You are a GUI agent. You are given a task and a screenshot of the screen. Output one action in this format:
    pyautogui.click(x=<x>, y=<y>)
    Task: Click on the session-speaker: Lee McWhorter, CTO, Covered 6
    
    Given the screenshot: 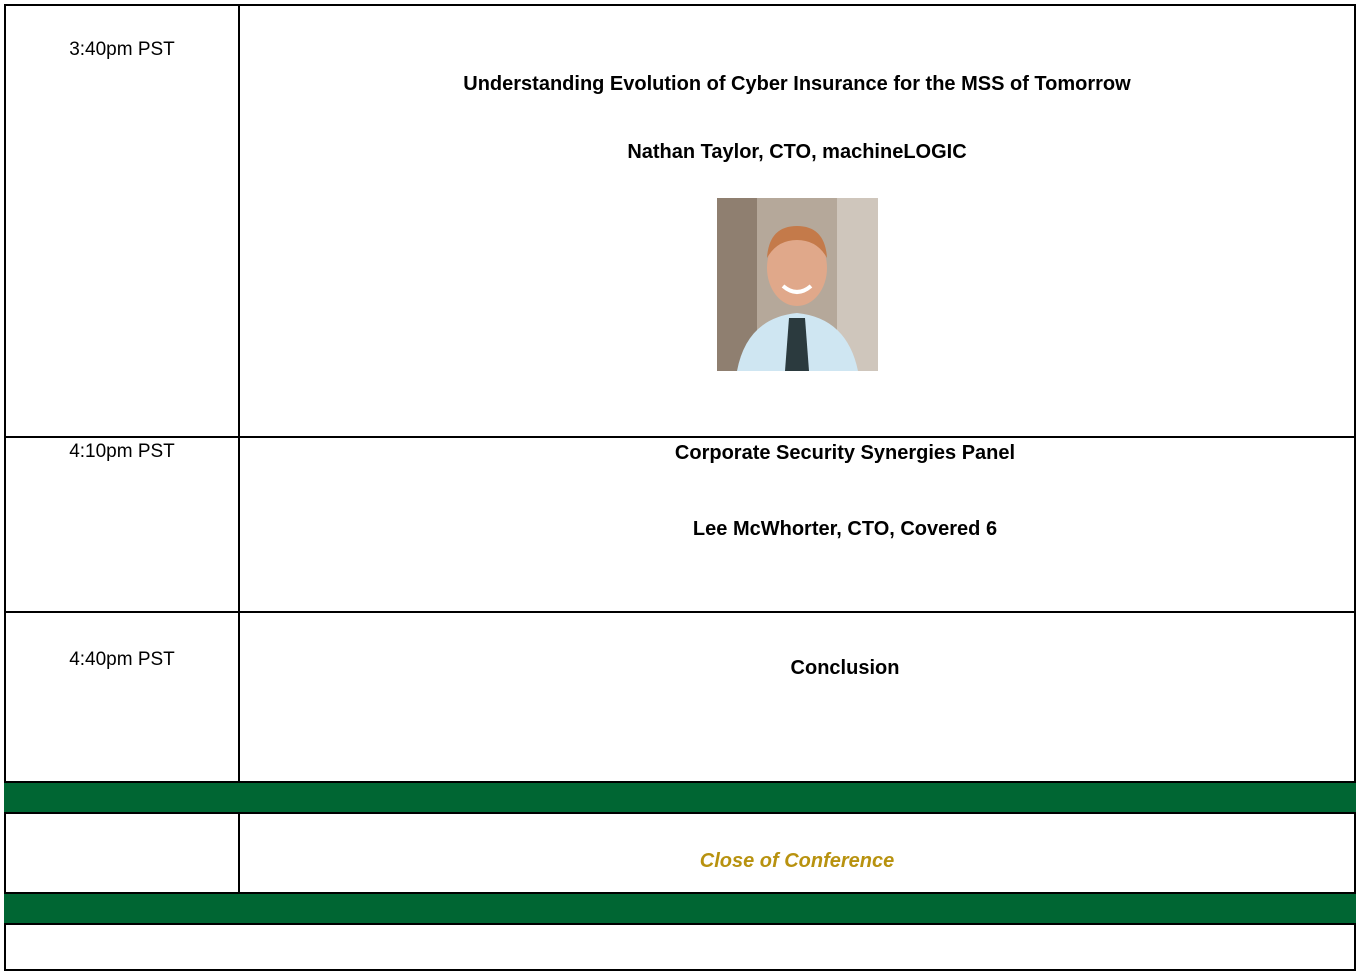 What is the action you would take?
    pyautogui.click(x=845, y=529)
    